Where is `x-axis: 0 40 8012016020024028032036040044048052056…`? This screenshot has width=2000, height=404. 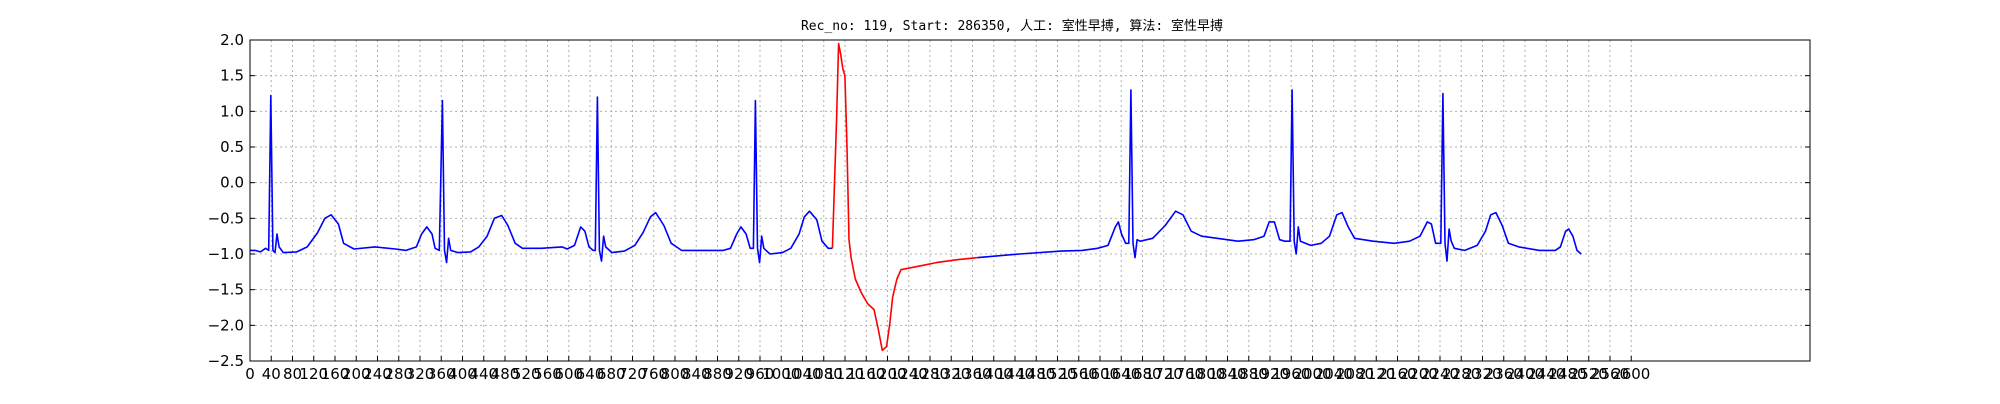
x-axis: 0 40 8012016020024028032036040044048052056… is located at coordinates (947, 369).